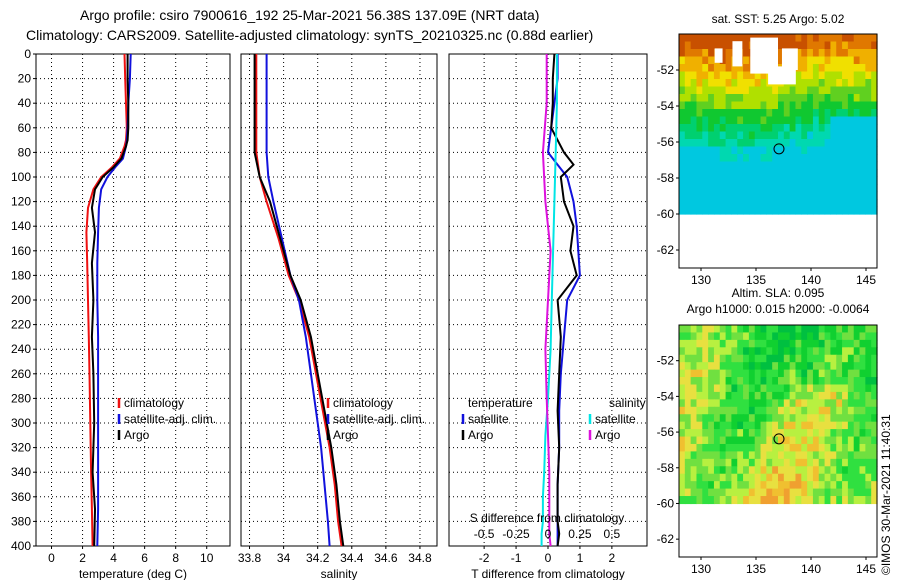  Describe the element at coordinates (811, 280) in the screenshot. I see `x-tick-label: 140` at that location.